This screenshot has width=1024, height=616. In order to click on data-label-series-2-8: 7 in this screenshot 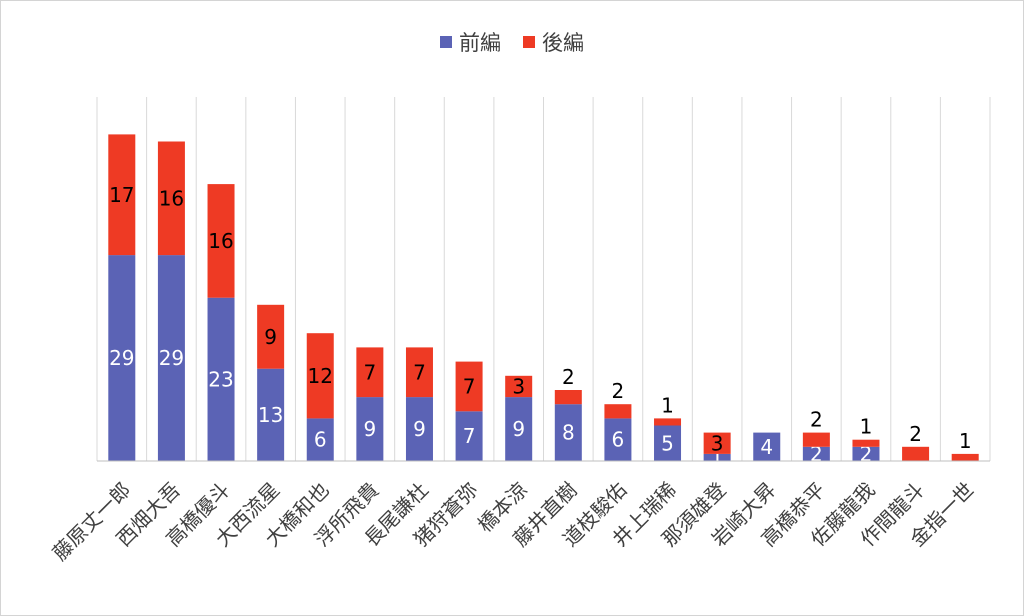, I will do `click(469, 386)`.